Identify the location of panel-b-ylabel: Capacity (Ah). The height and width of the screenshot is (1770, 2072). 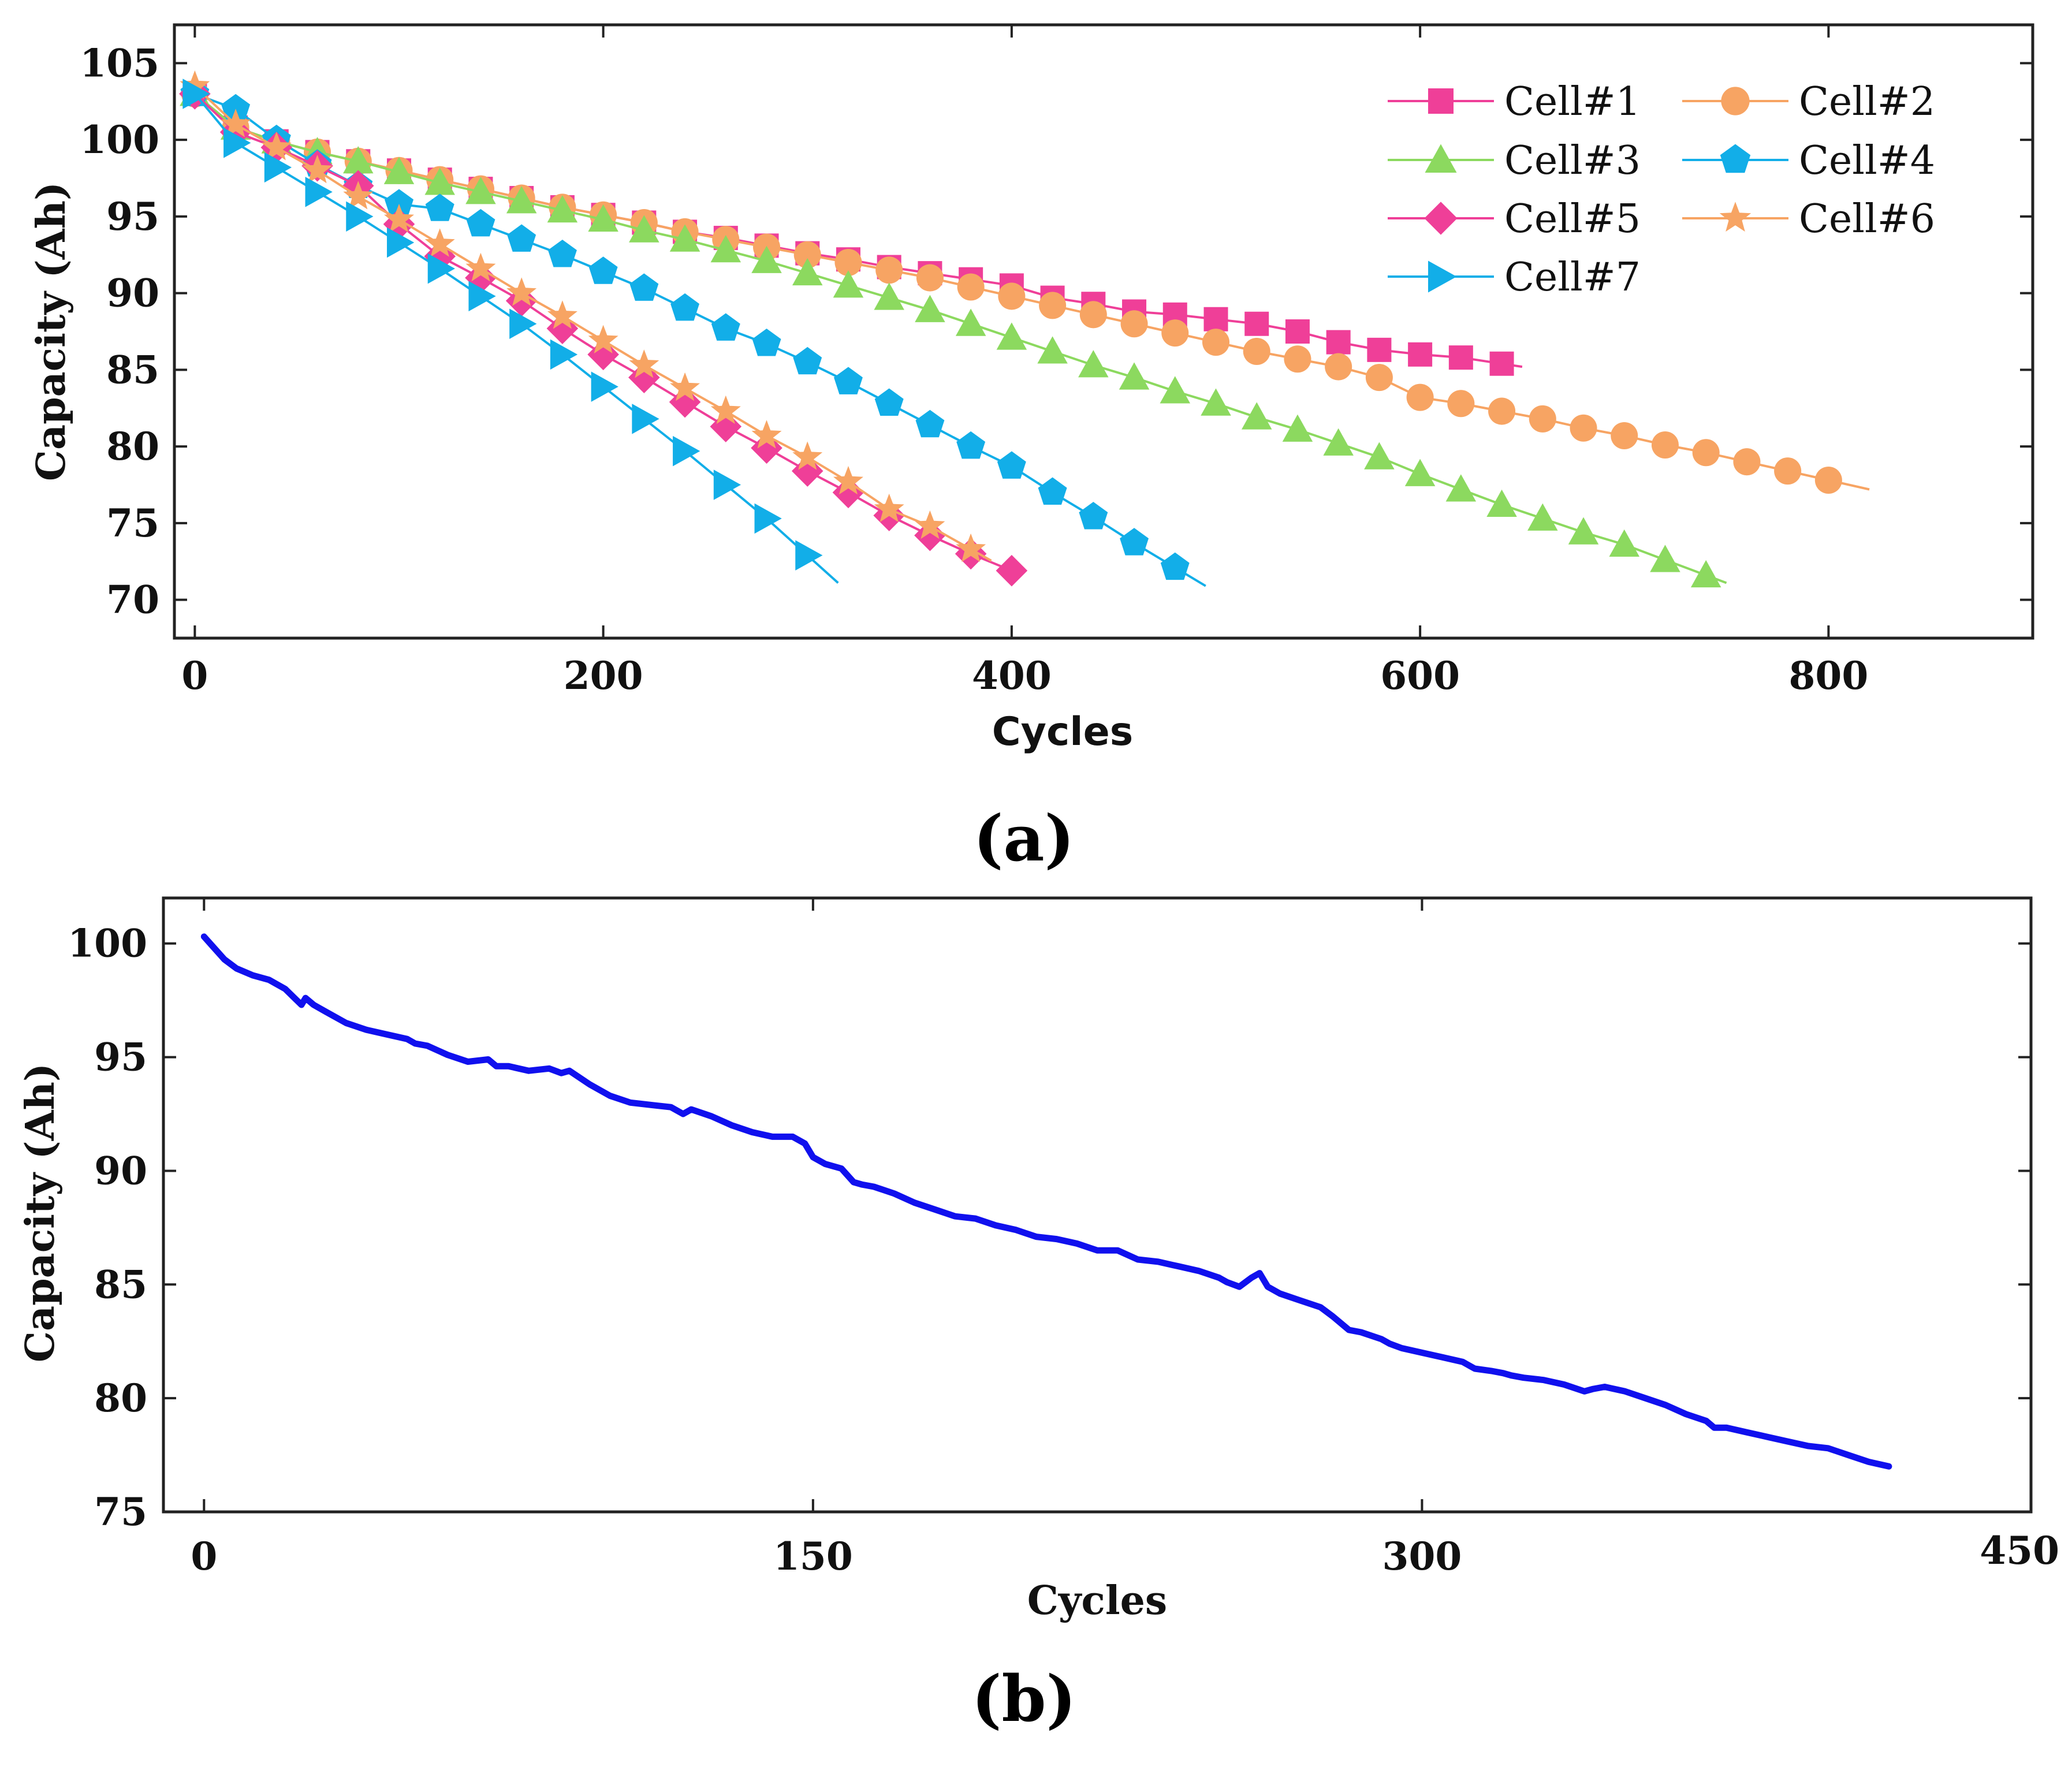
(40, 1212).